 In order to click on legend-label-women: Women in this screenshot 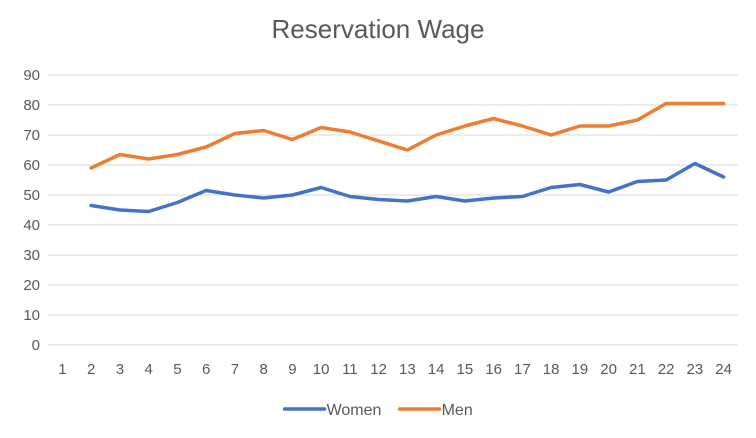, I will do `click(354, 410)`.